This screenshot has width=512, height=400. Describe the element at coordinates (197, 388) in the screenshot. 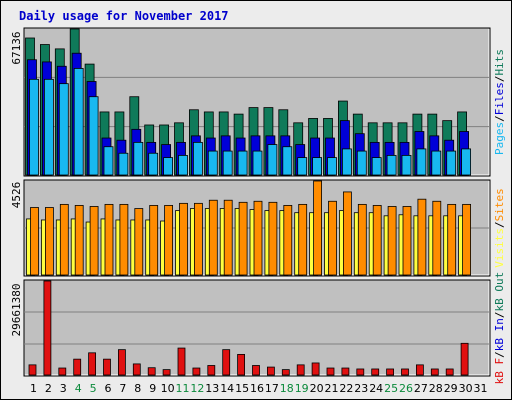

I see `x-tick-label-day-12: 12` at that location.